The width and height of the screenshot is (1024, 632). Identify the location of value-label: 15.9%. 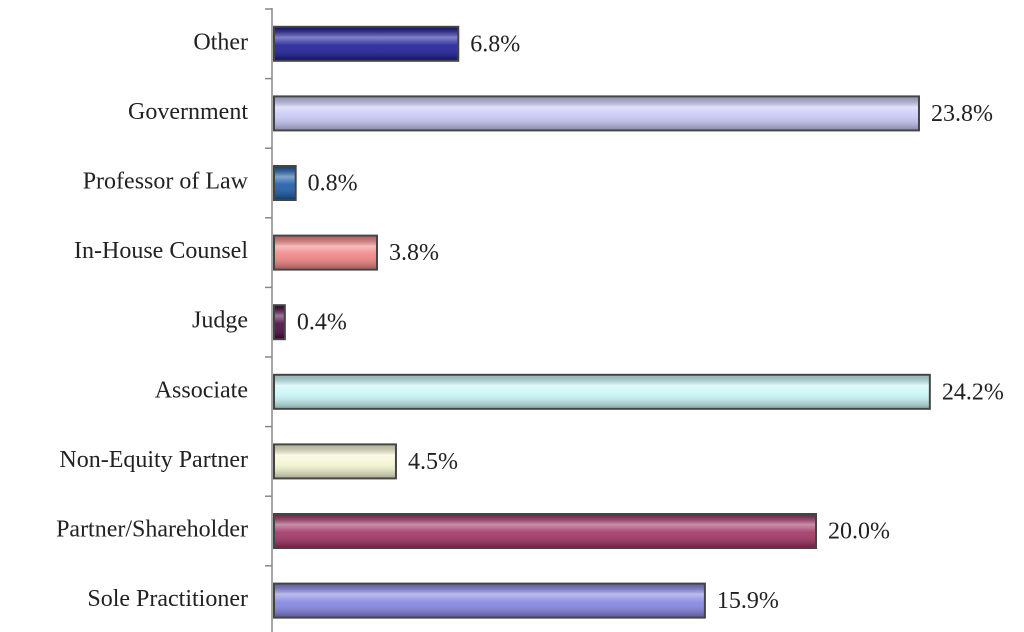
(748, 601).